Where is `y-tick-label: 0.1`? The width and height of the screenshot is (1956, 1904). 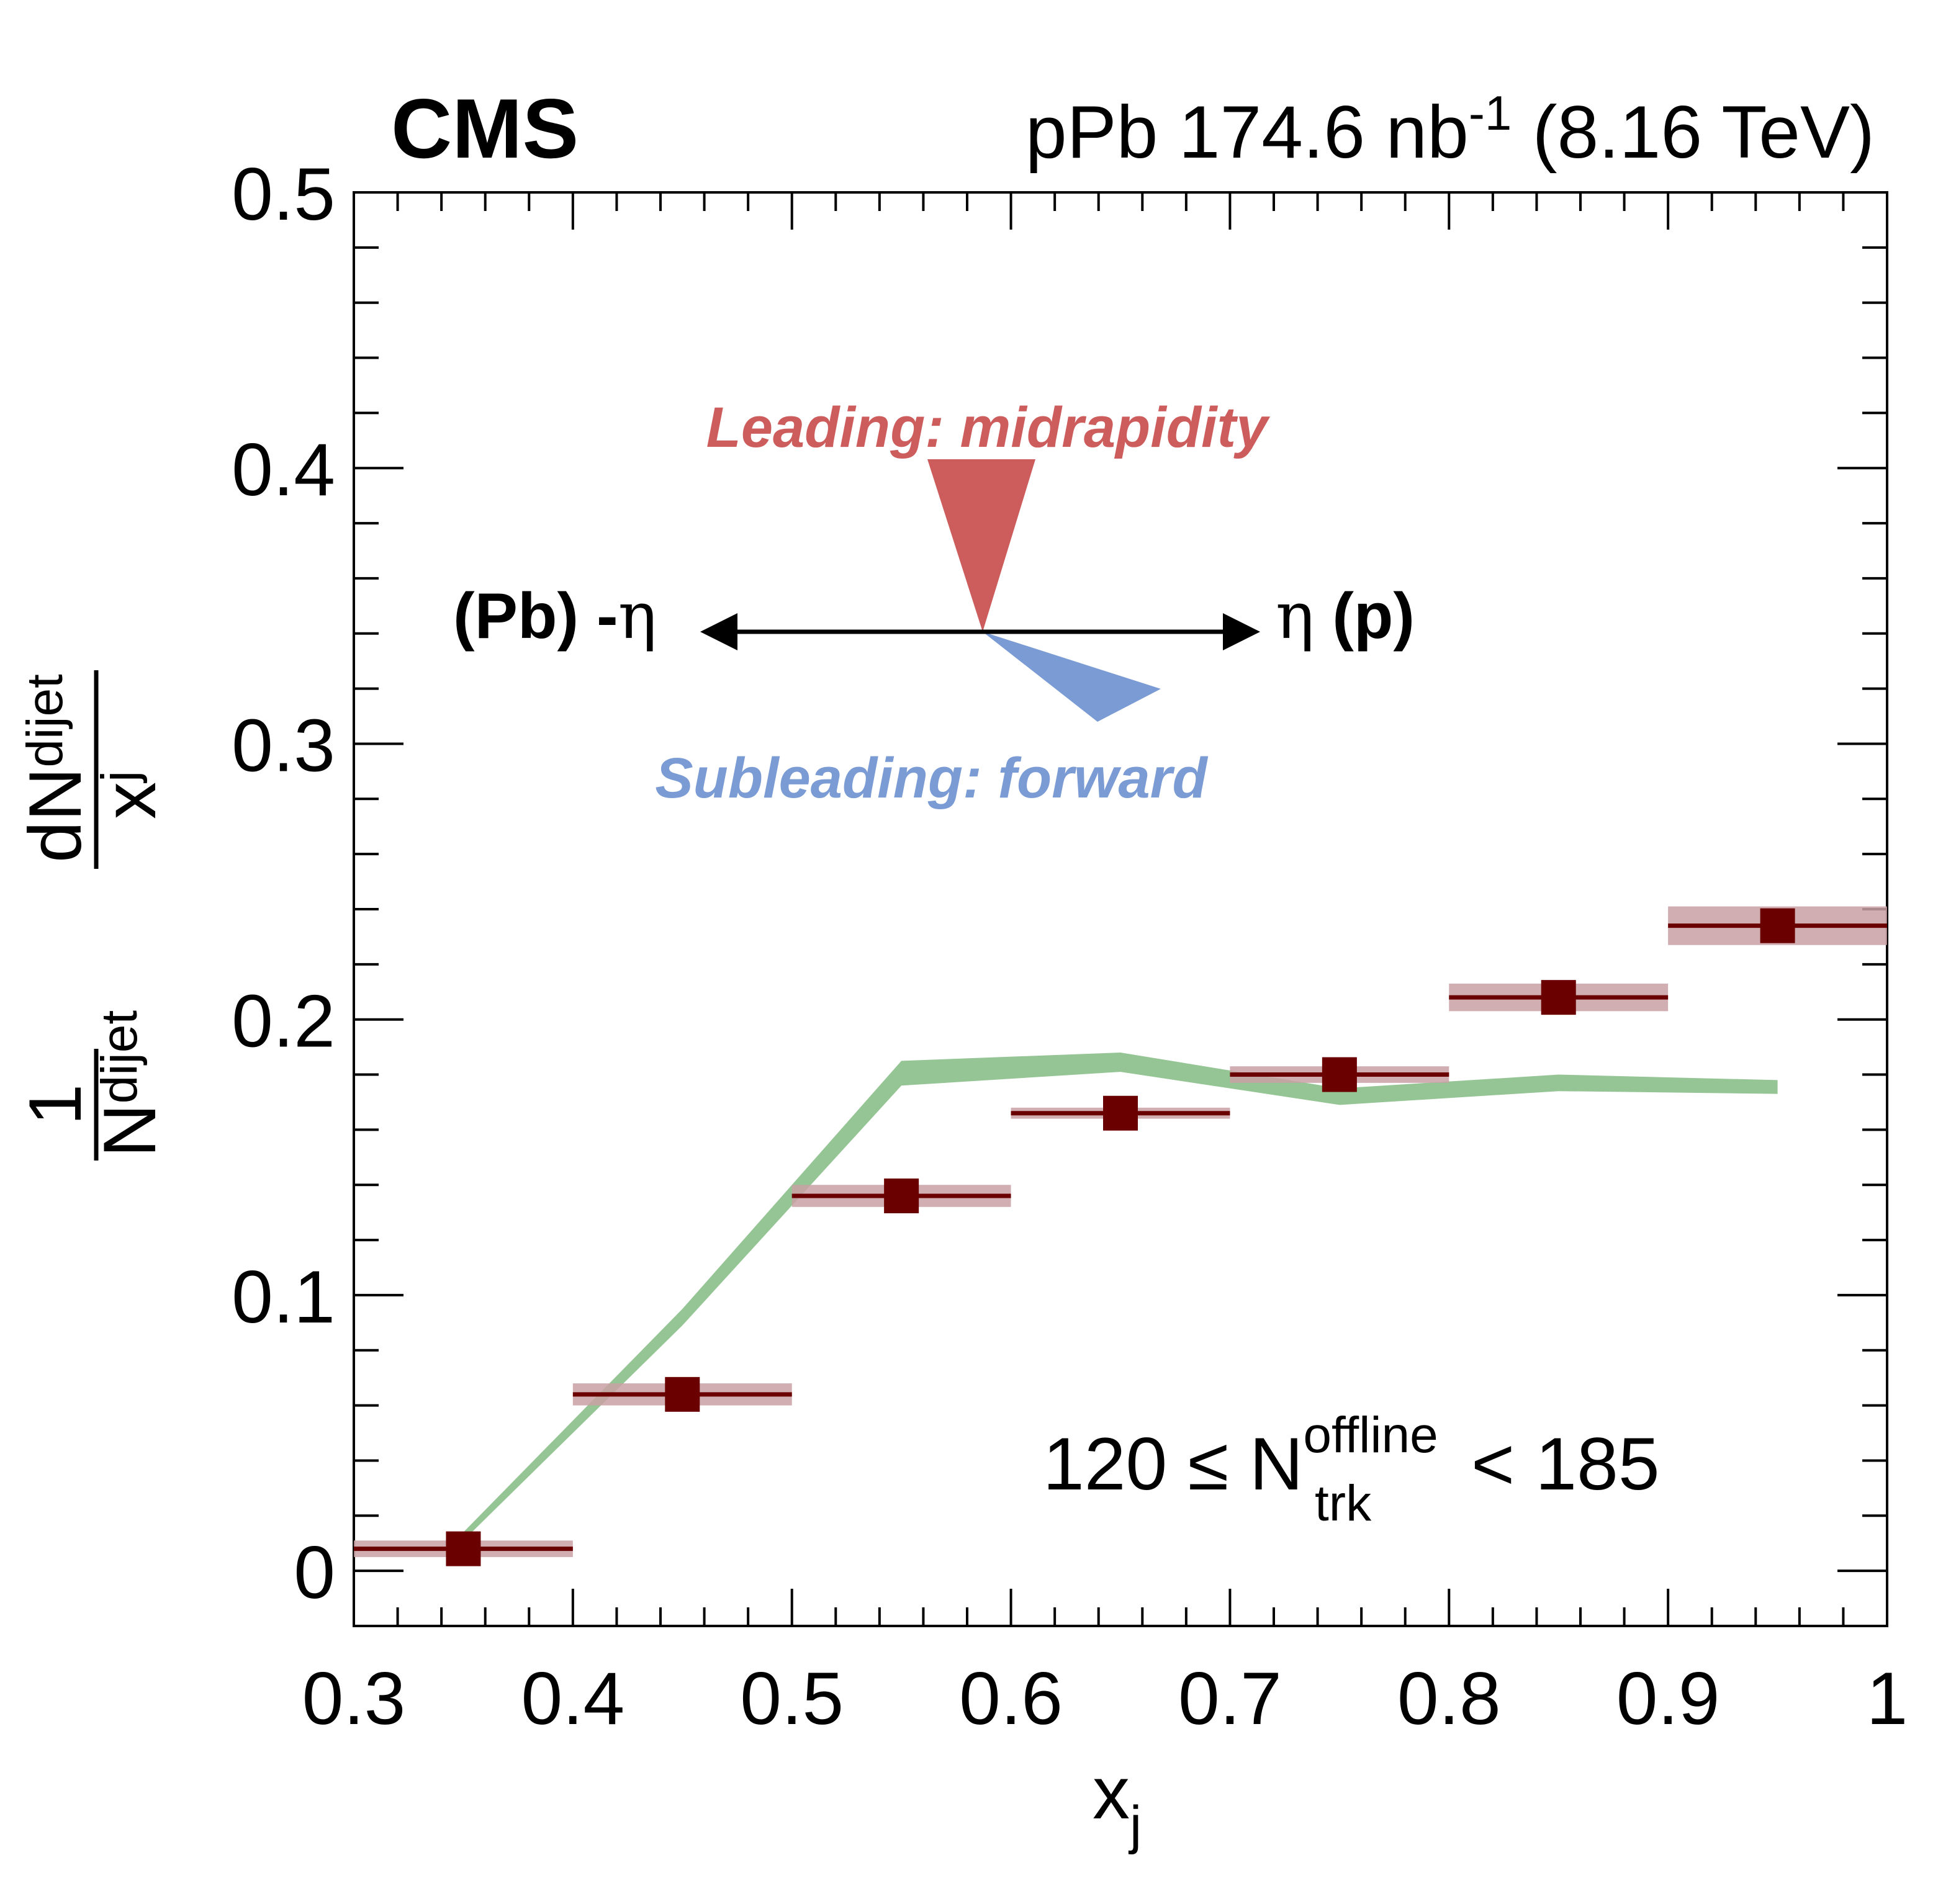
y-tick-label: 0.1 is located at coordinates (283, 1297).